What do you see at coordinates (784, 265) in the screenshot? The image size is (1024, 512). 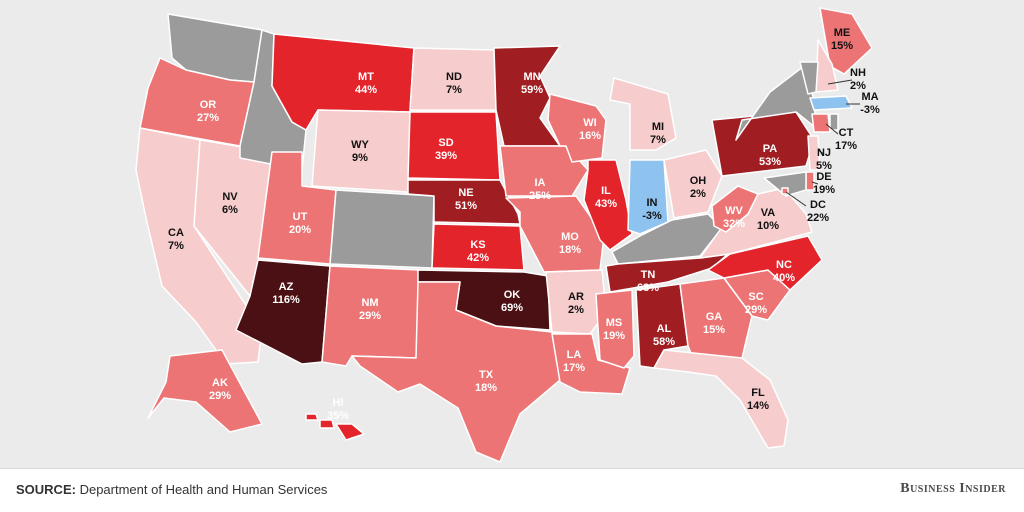 I see `state-label-nc: NC` at bounding box center [784, 265].